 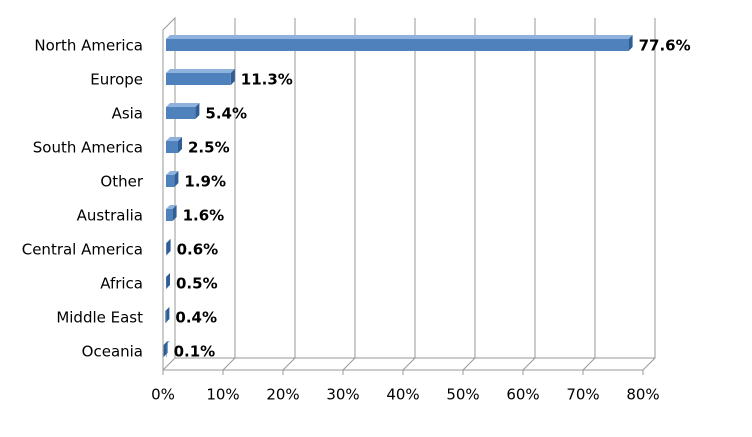 I want to click on y-tick-label: Oceania, so click(x=112, y=352).